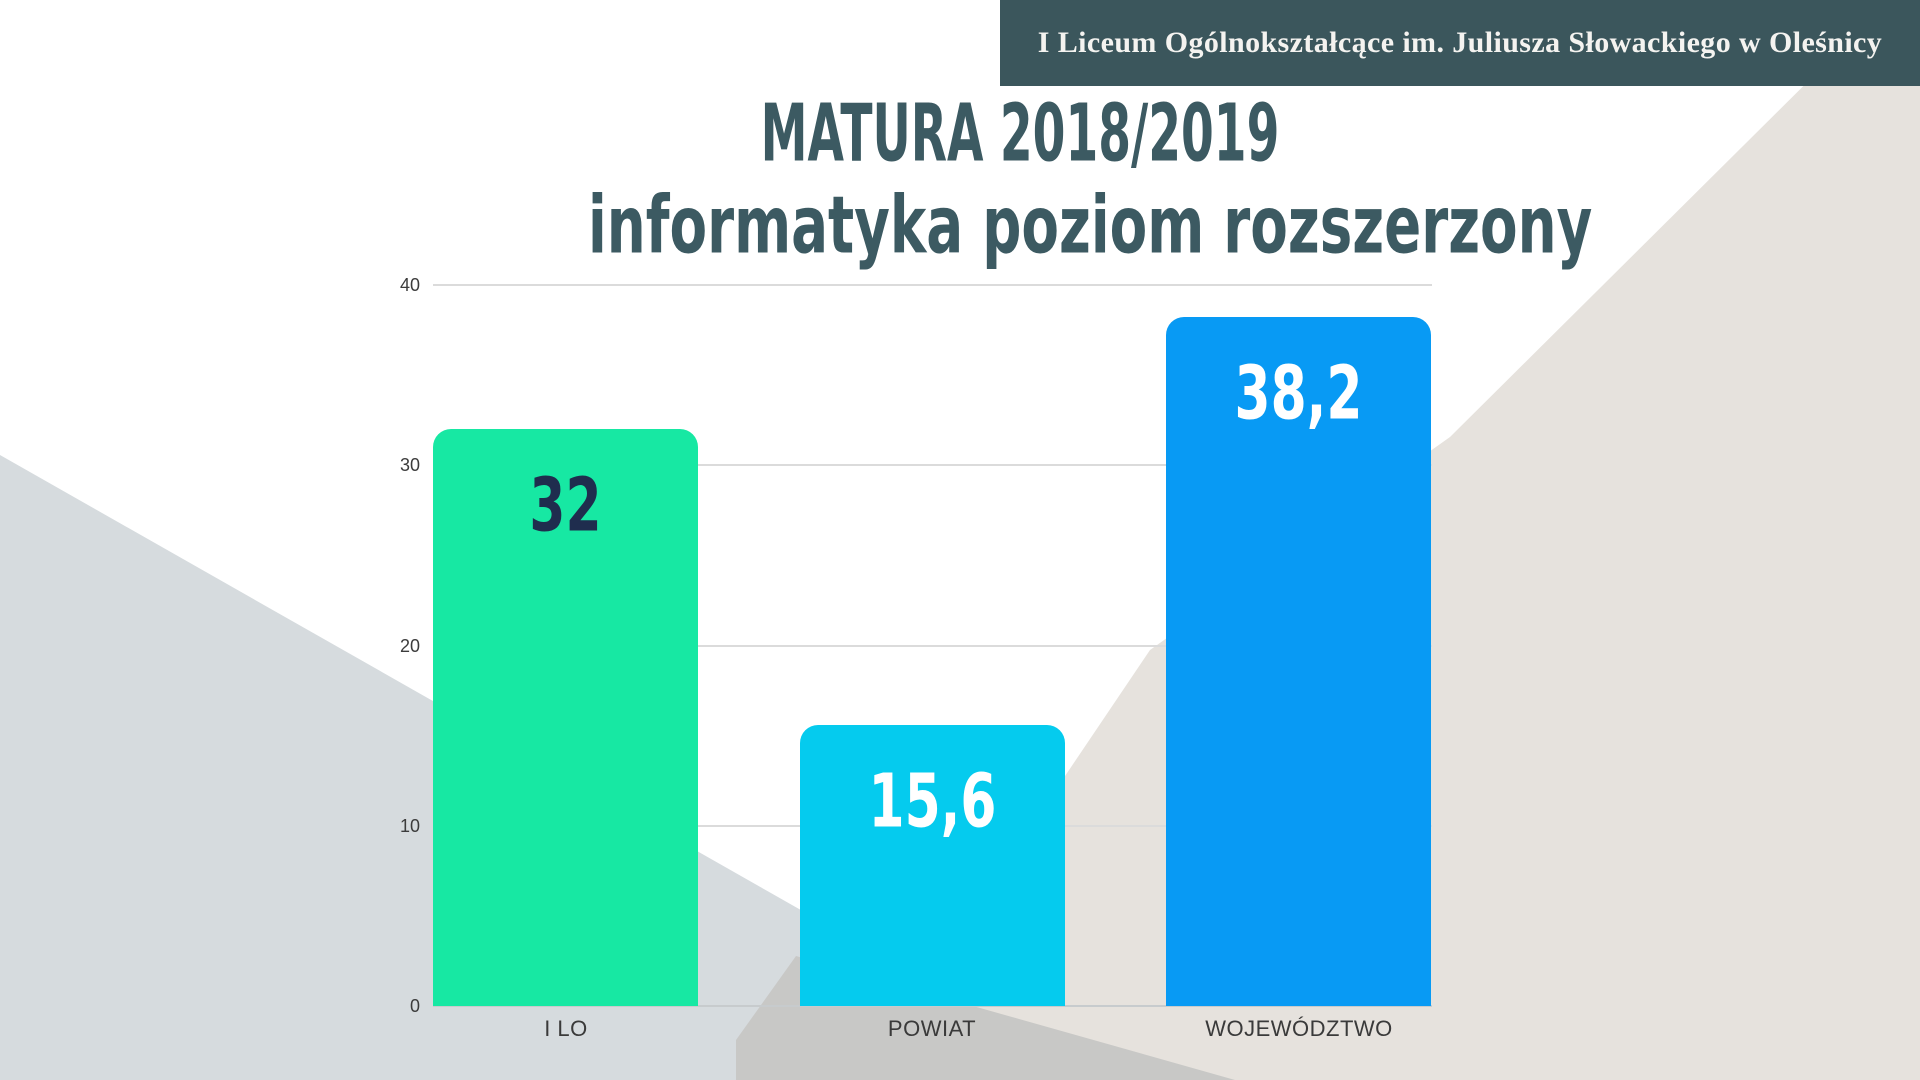 The width and height of the screenshot is (1920, 1080). I want to click on y-tick-label-30: 30, so click(409, 465).